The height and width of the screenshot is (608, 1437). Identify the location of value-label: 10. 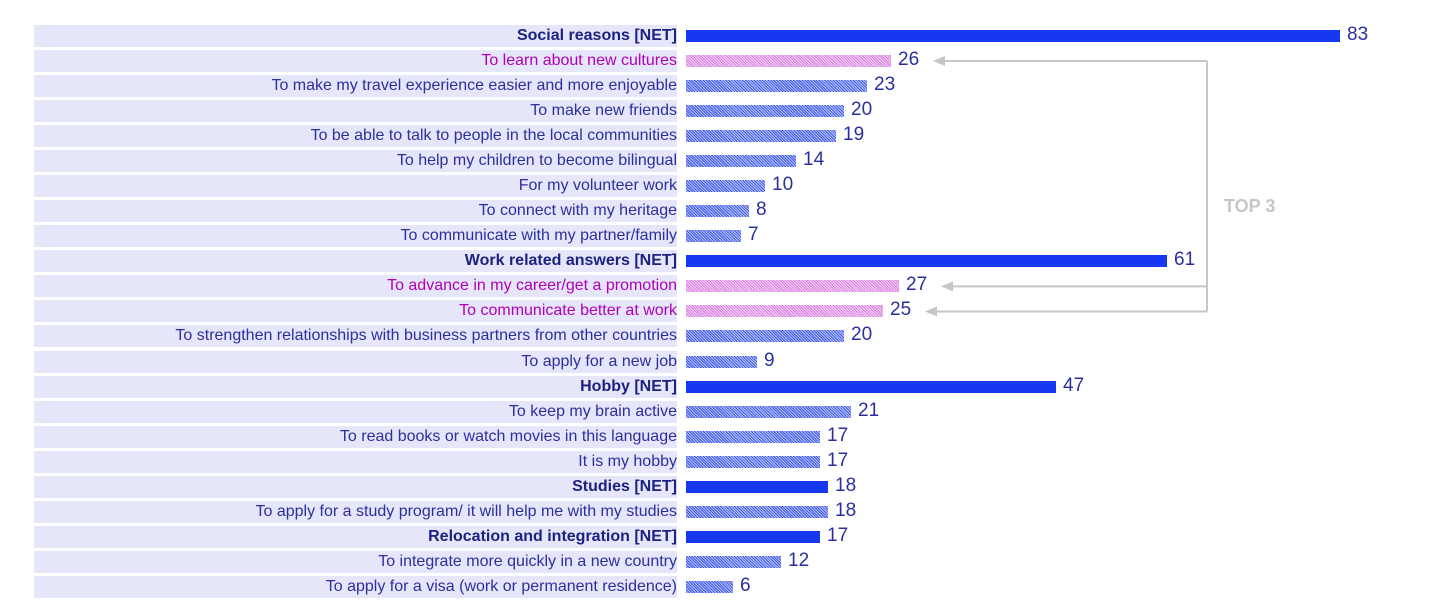
(783, 185).